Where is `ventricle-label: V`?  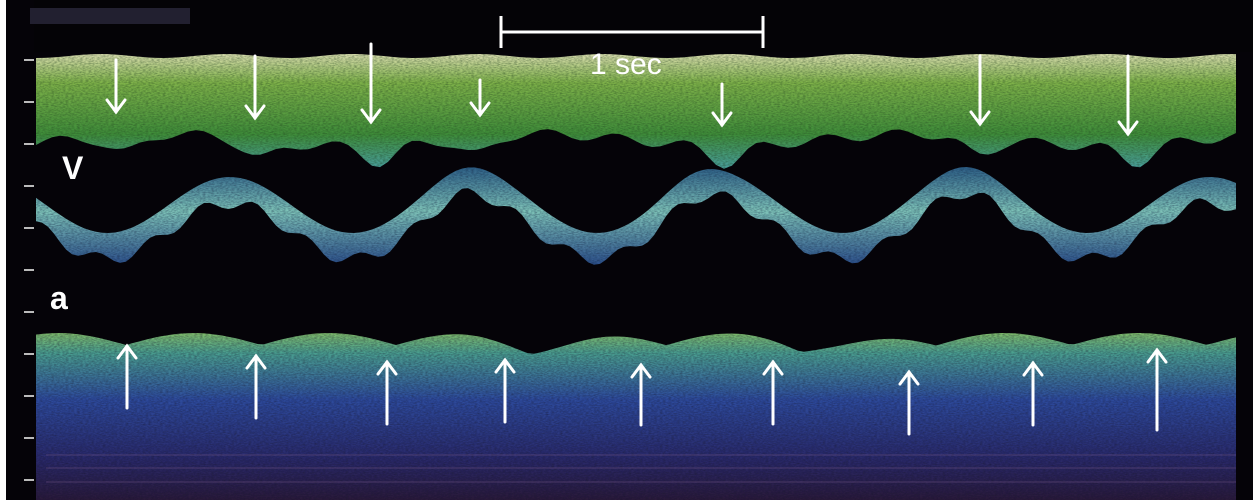
ventricle-label: V is located at coordinates (73, 168).